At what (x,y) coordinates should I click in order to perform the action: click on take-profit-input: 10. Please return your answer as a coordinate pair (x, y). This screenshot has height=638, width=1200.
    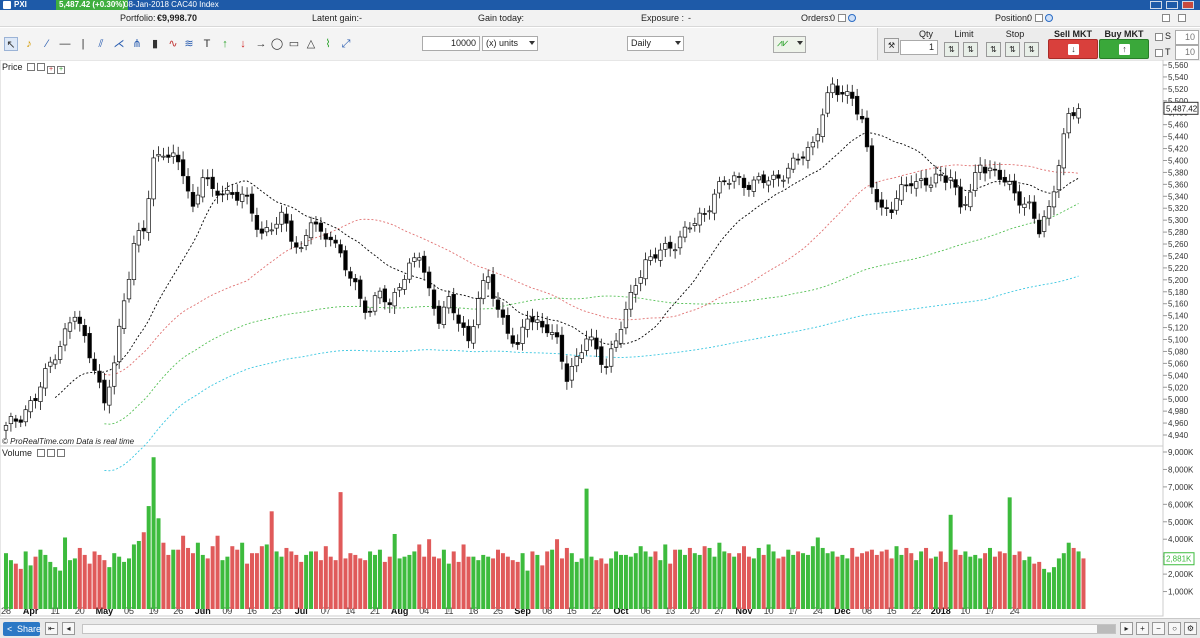
    Looking at the image, I should click on (1187, 52).